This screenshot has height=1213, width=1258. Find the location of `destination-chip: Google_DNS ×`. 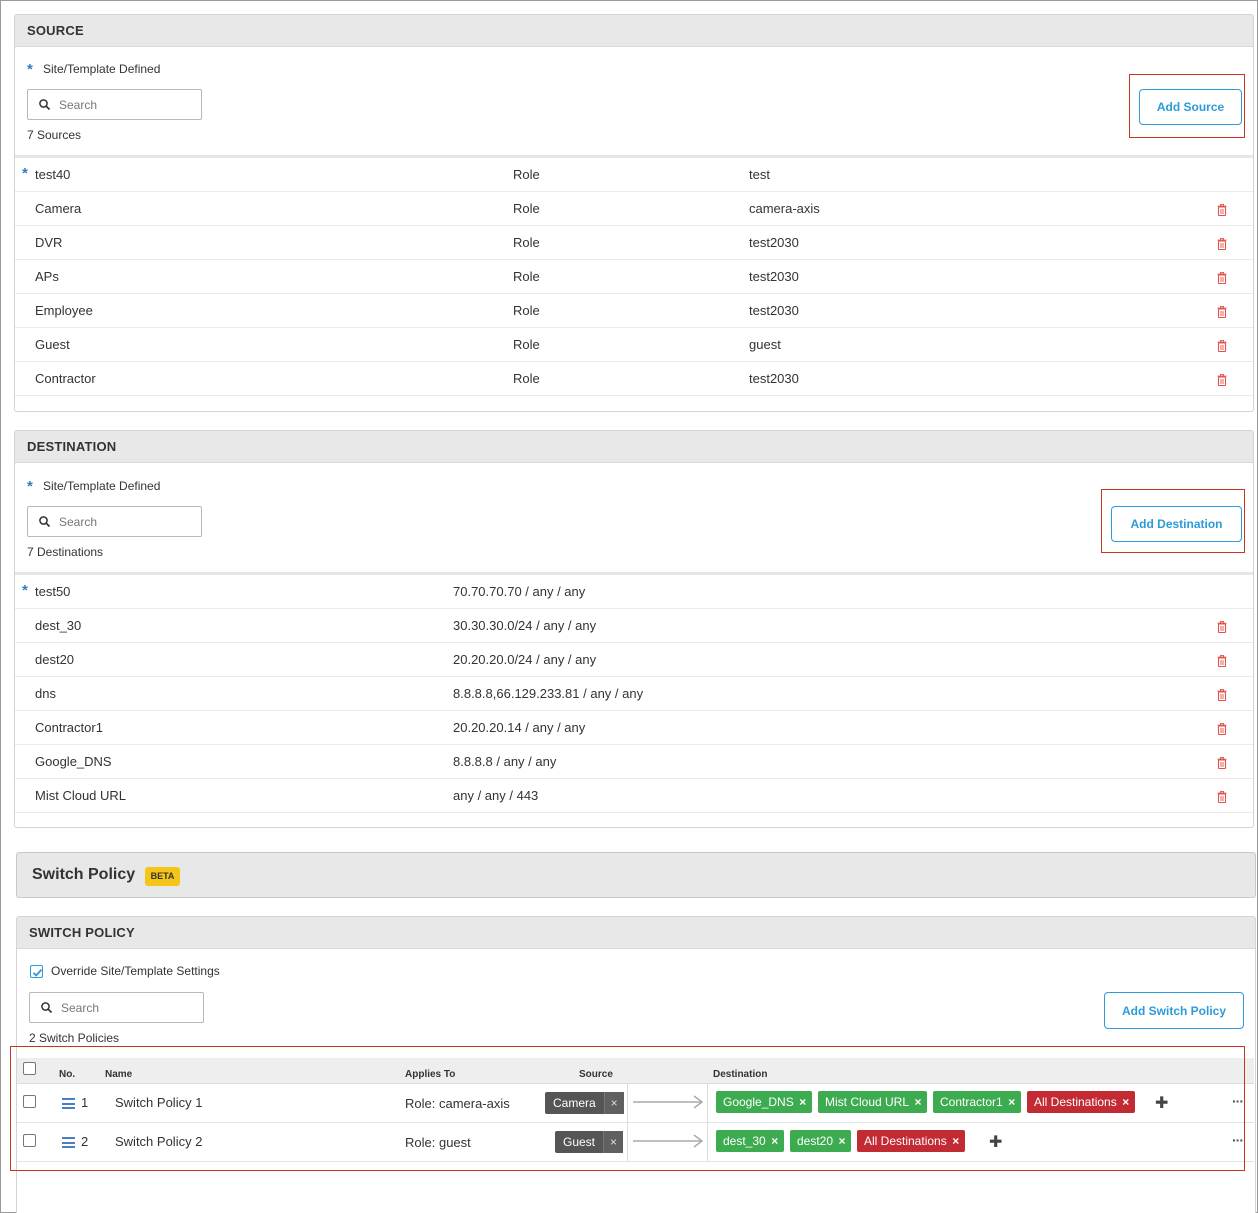

destination-chip: Google_DNS × is located at coordinates (764, 1102).